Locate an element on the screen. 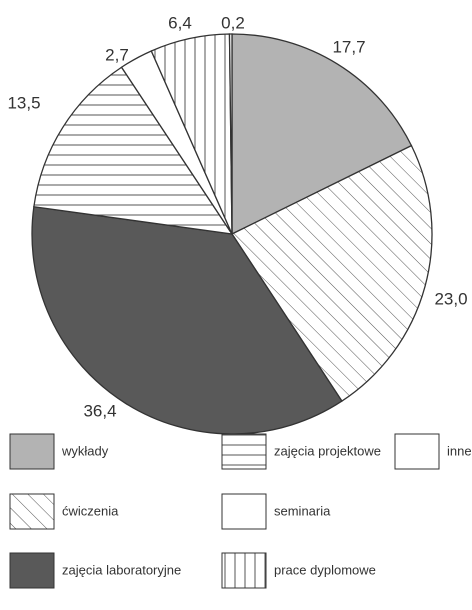 This screenshot has width=472, height=610. legend-item-zajecia-laboratoryjne: zajęcia laboratoryjne is located at coordinates (95, 570).